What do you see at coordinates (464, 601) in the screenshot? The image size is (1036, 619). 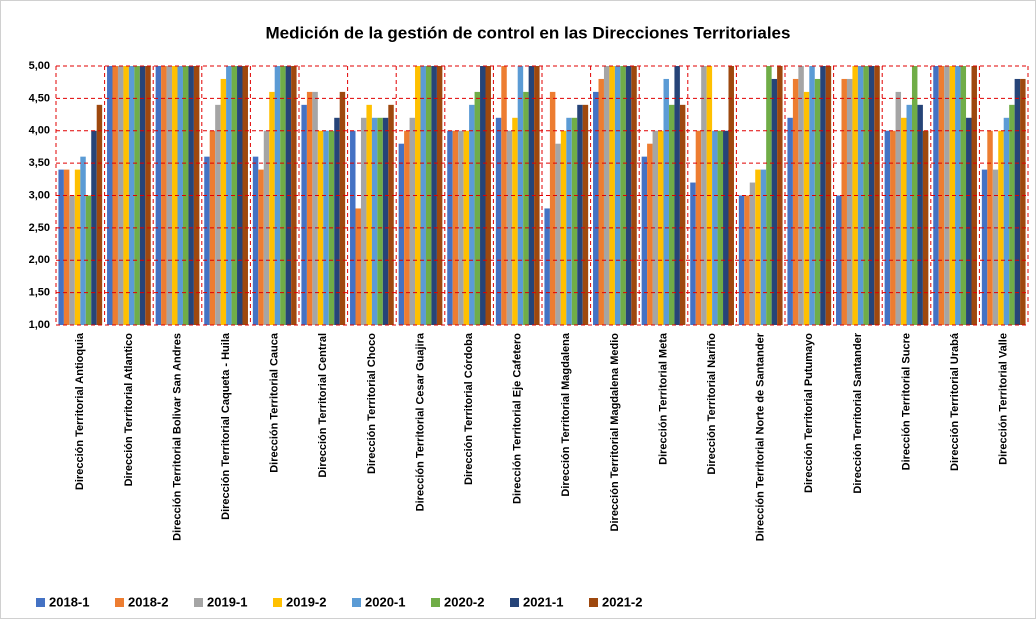 I see `legend-label: 2020-2` at bounding box center [464, 601].